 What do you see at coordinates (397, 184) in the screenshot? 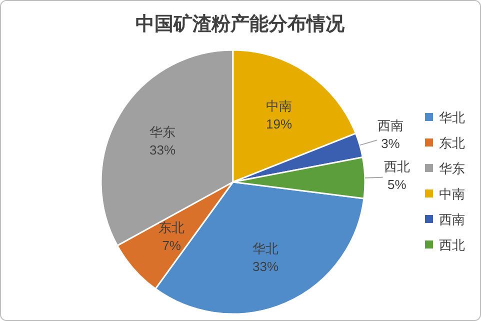
I see `data-label: 5%` at bounding box center [397, 184].